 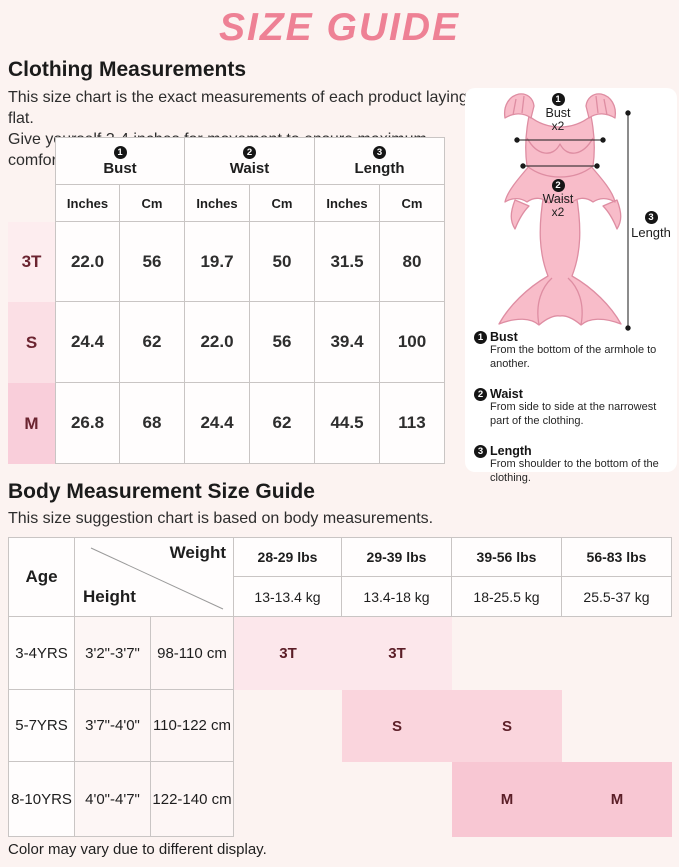 I want to click on length-column-header: 3 Length, so click(x=380, y=161).